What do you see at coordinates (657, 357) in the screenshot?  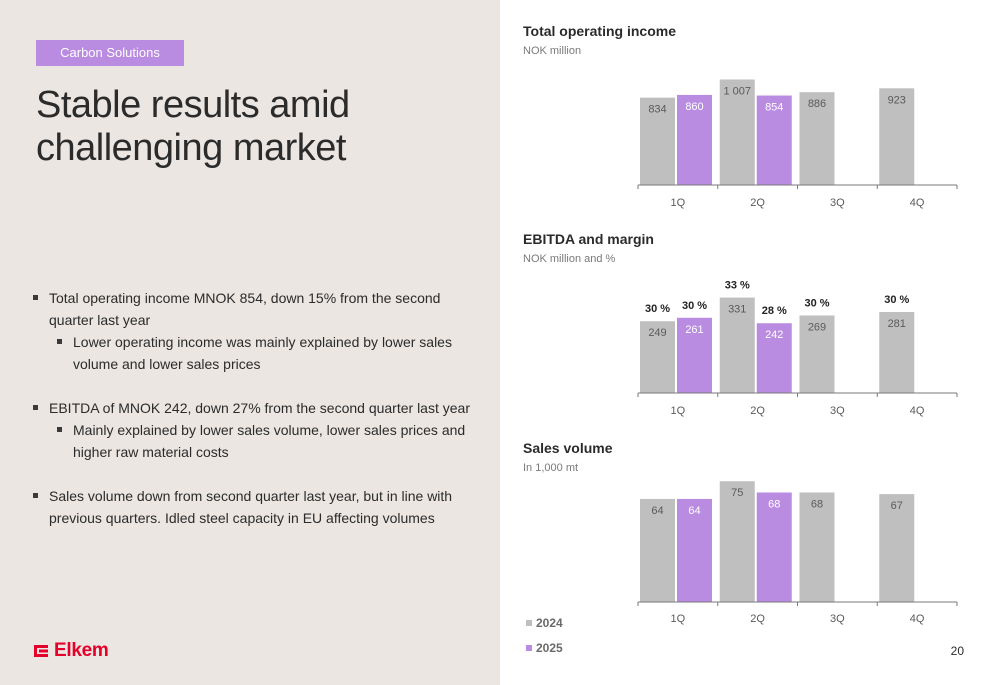 I see `ebitda-bar-2024-1Q` at bounding box center [657, 357].